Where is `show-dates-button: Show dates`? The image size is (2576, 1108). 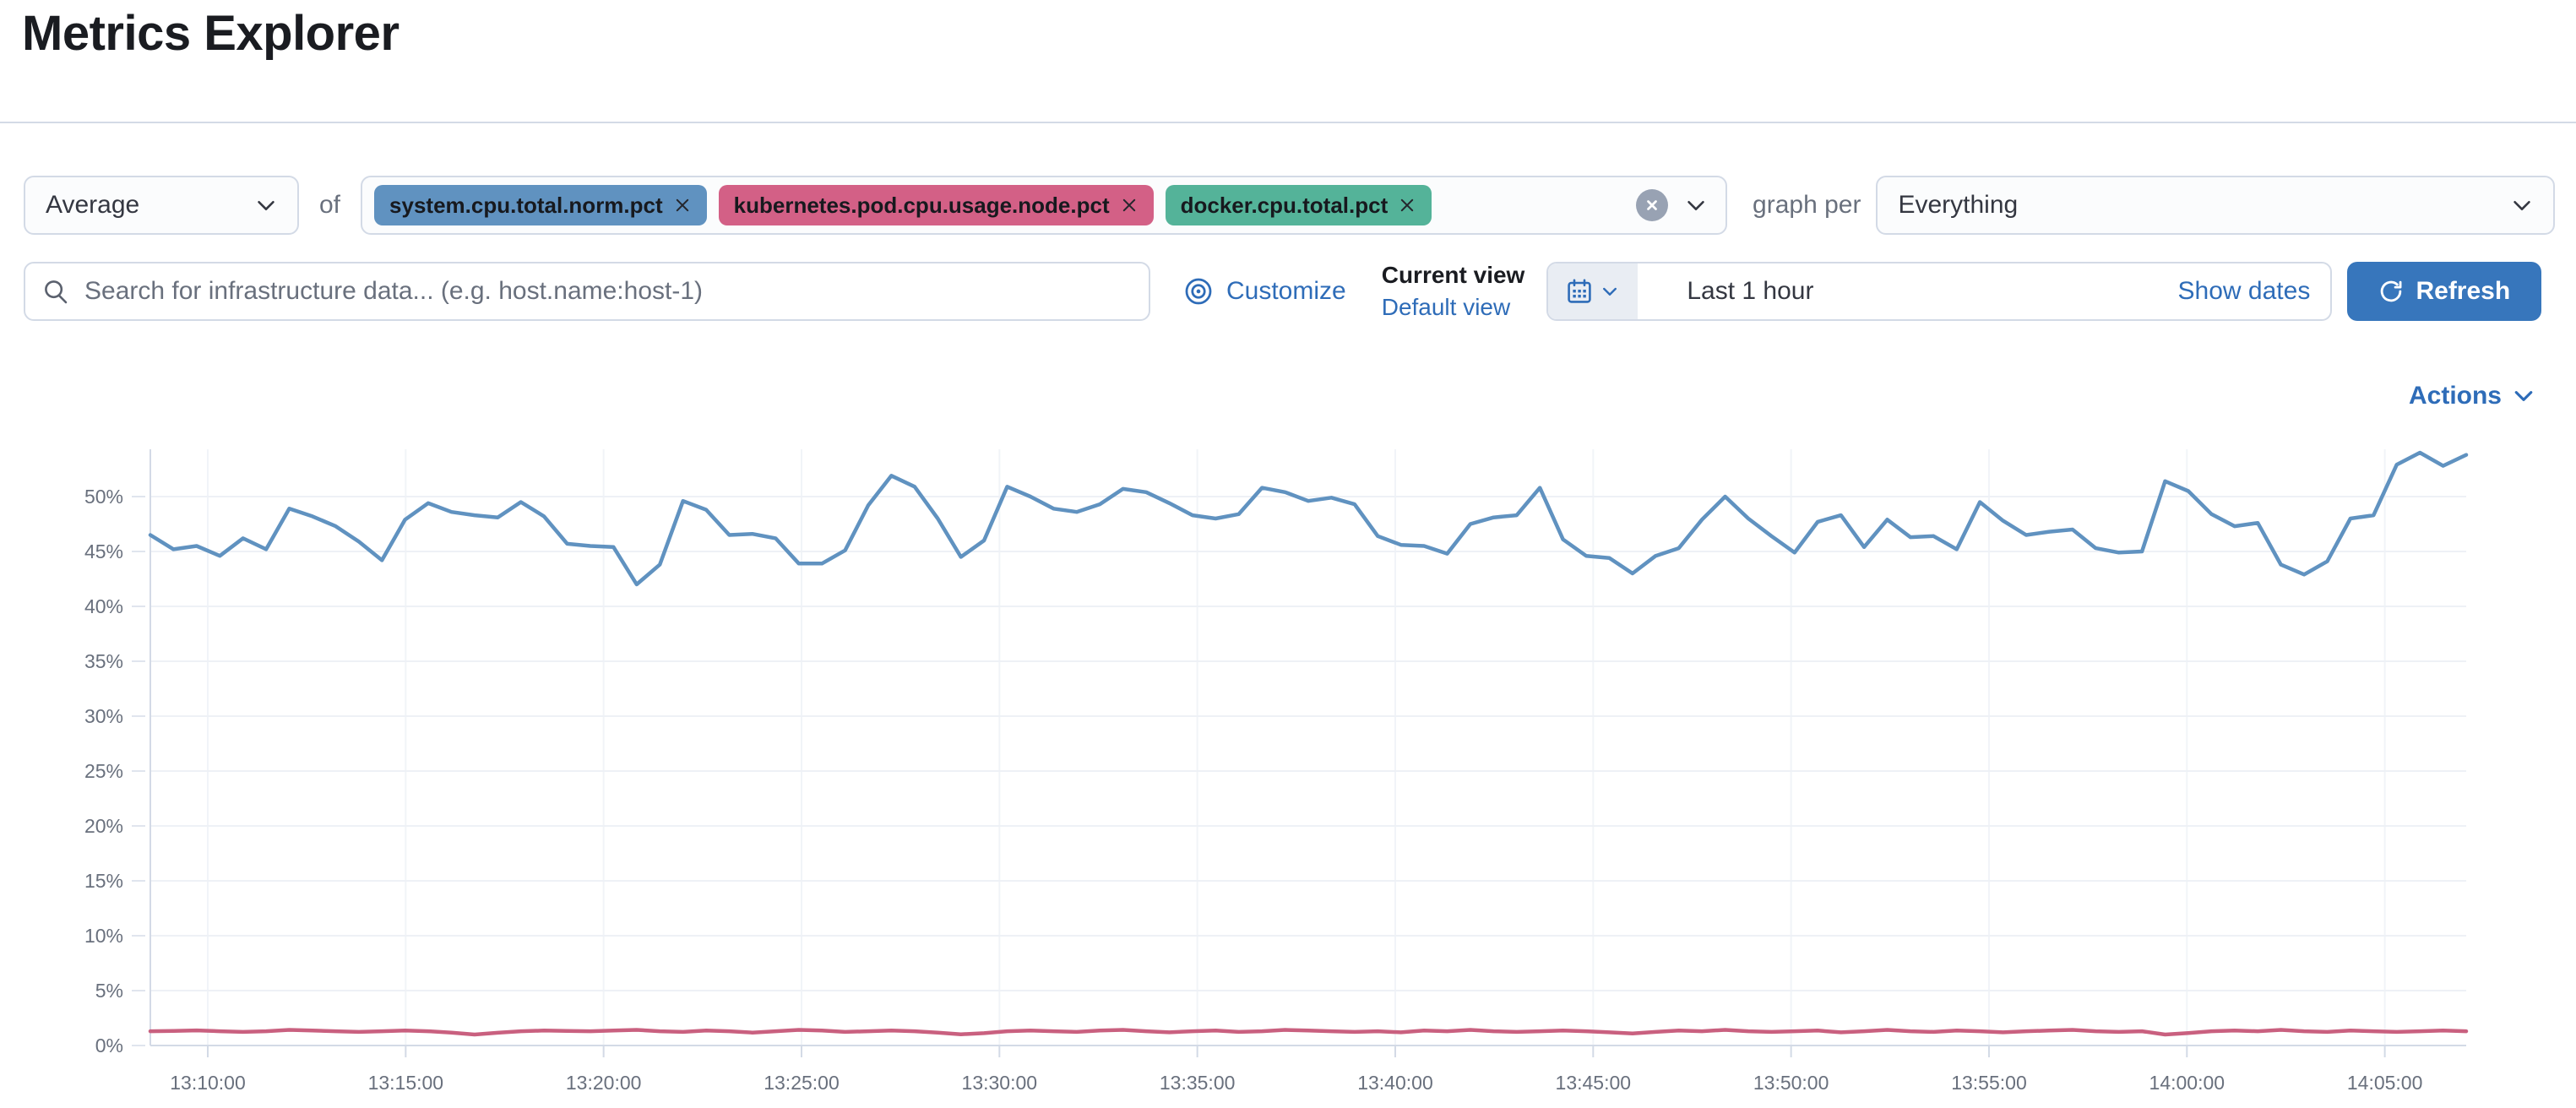 show-dates-button: Show dates is located at coordinates (2244, 291).